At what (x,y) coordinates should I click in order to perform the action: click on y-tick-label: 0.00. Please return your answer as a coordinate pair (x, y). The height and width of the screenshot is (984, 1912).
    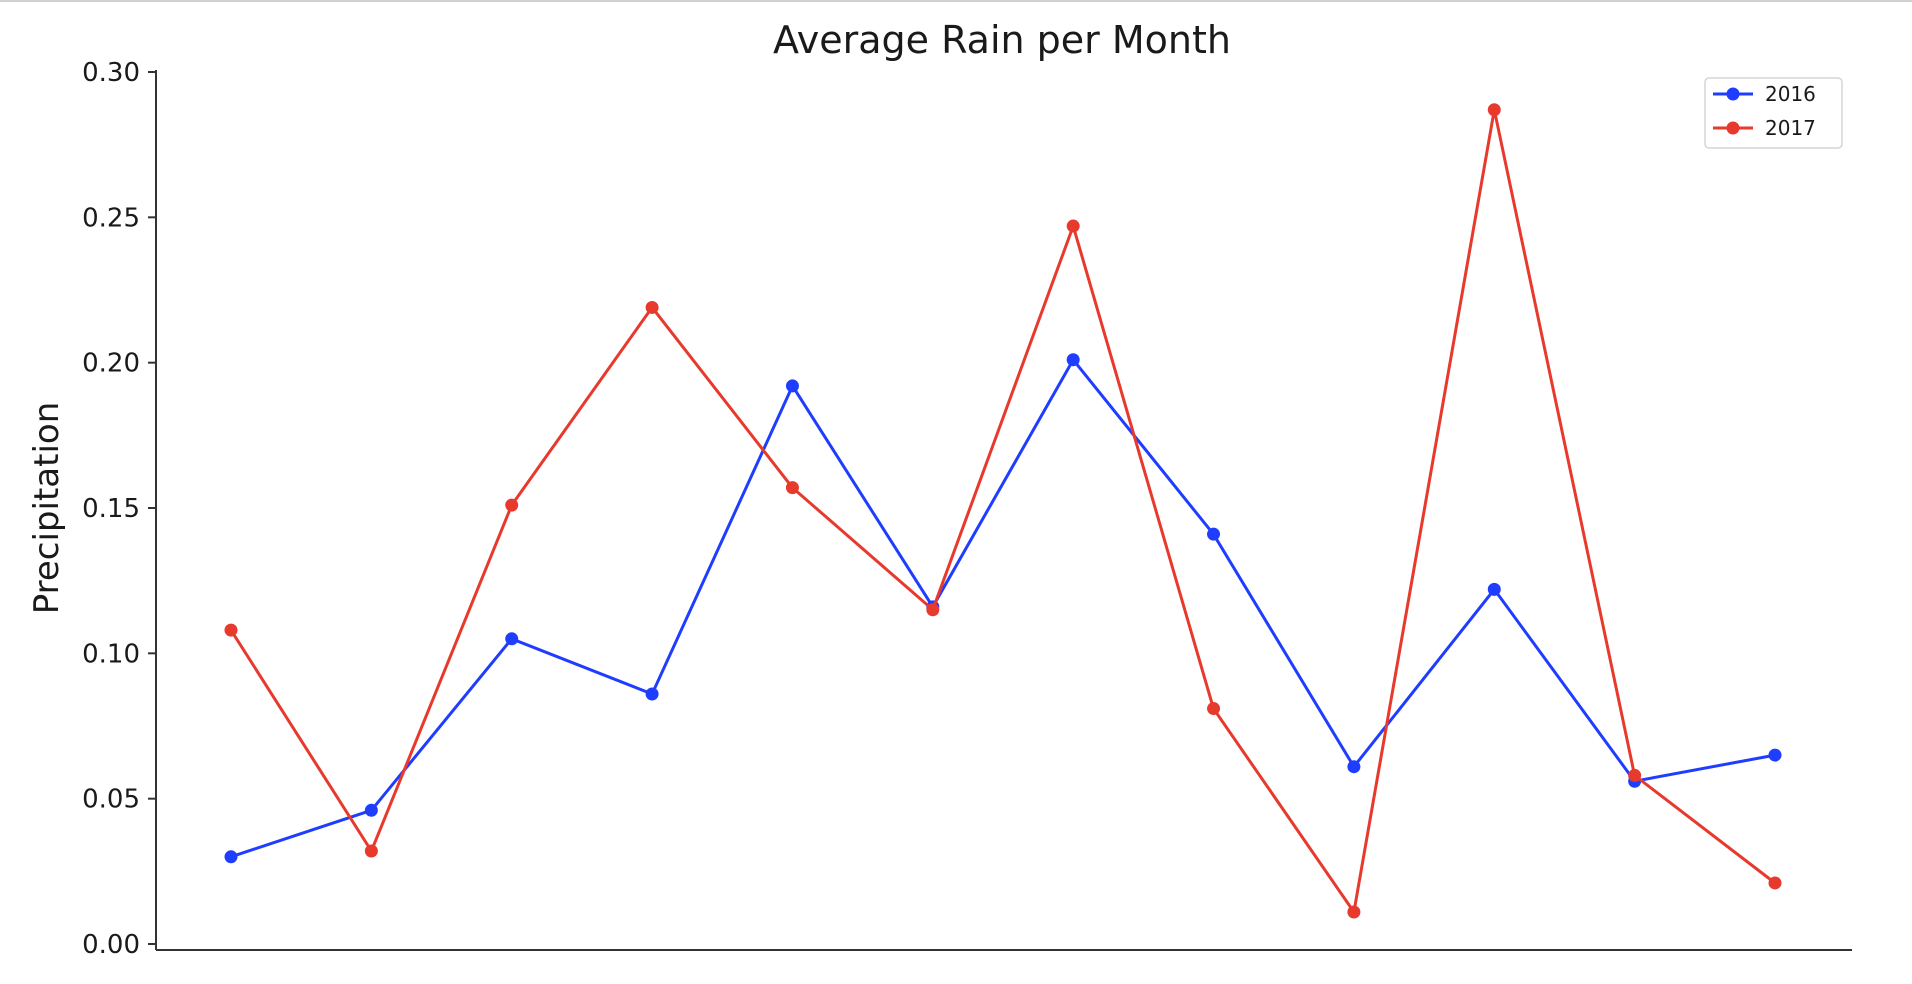
    Looking at the image, I should click on (111, 945).